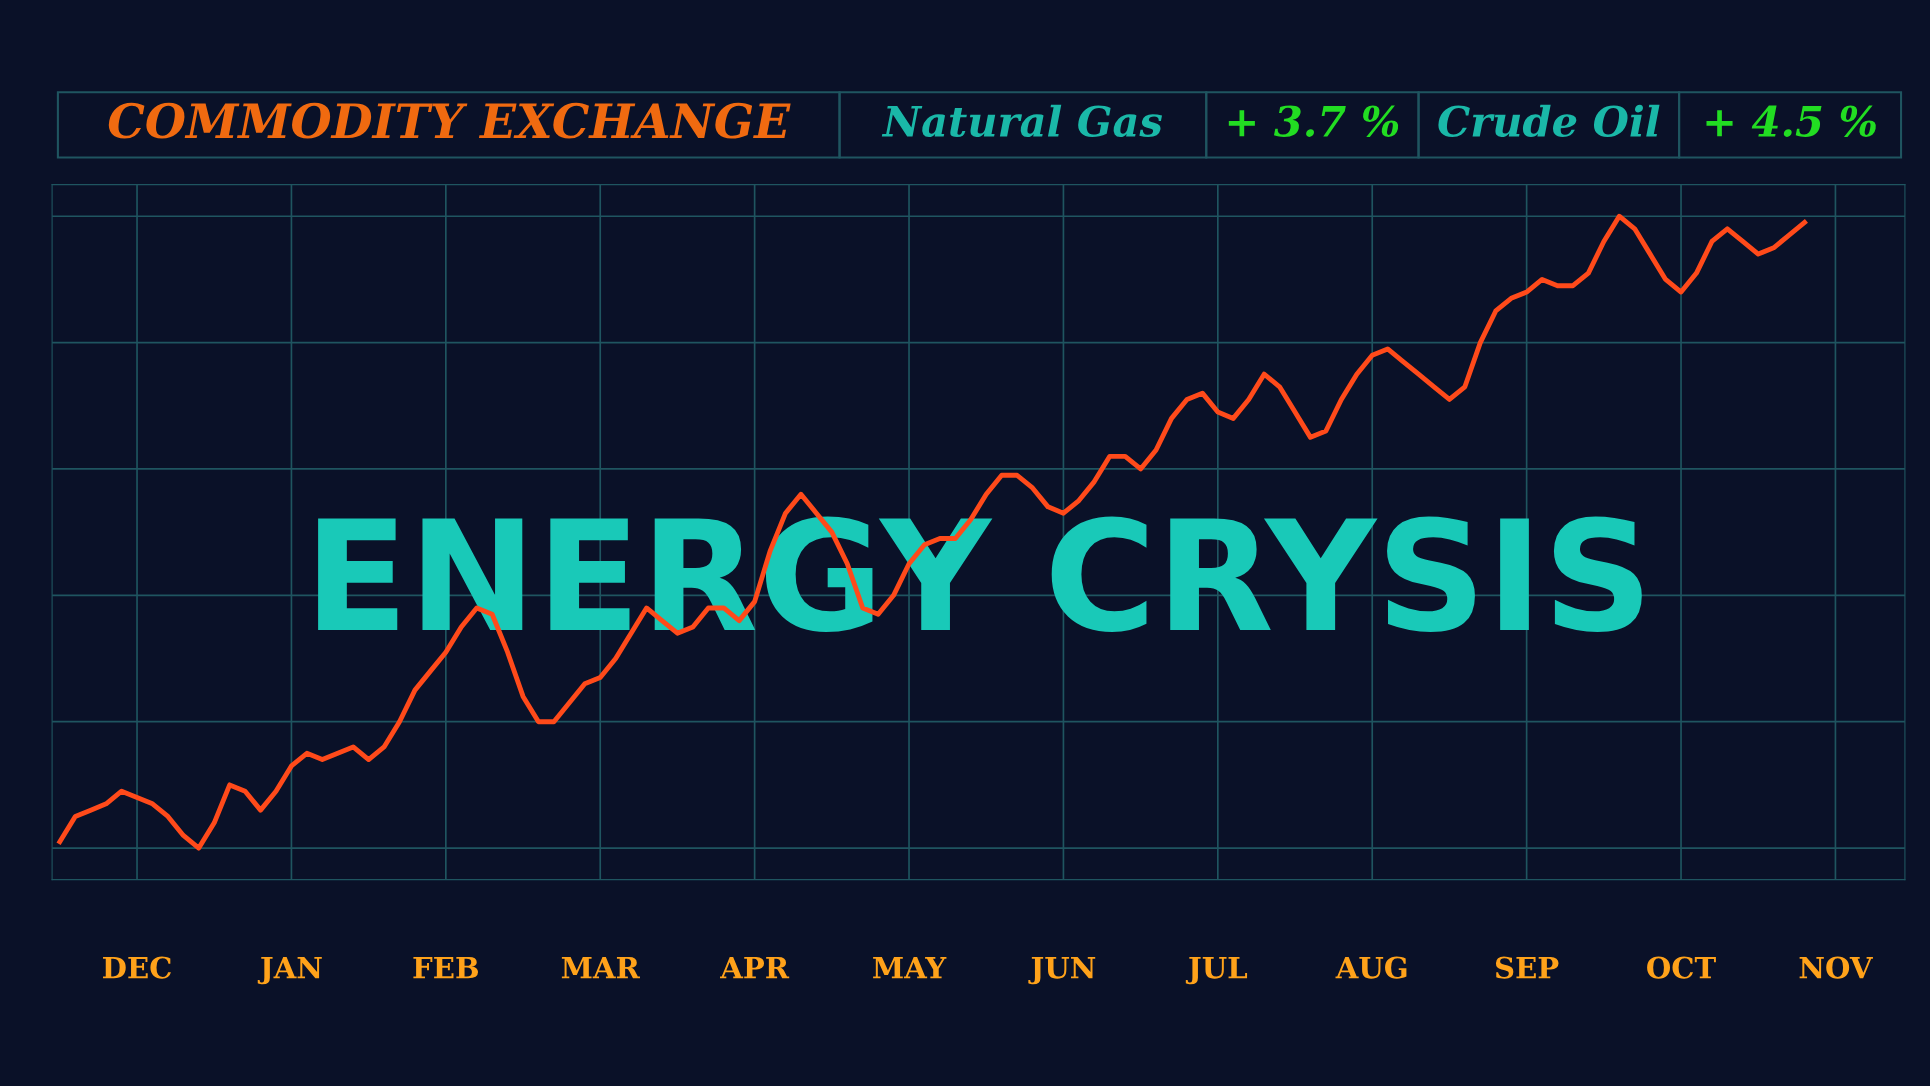 This screenshot has height=1086, width=1930. What do you see at coordinates (910, 967) in the screenshot?
I see `x-tick-label: MAY` at bounding box center [910, 967].